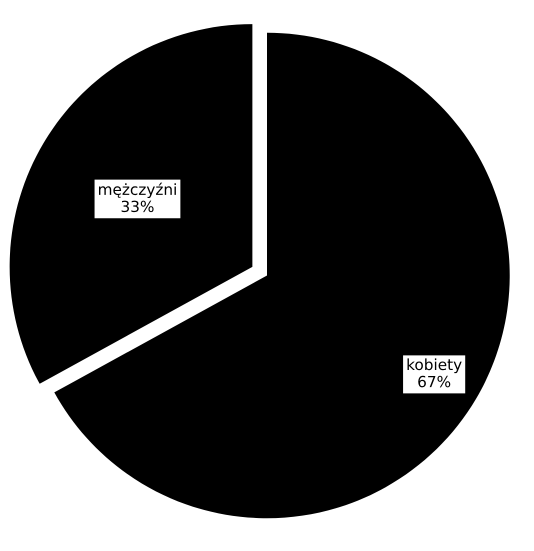  What do you see at coordinates (435, 366) in the screenshot?
I see `slice-label: kobiety` at bounding box center [435, 366].